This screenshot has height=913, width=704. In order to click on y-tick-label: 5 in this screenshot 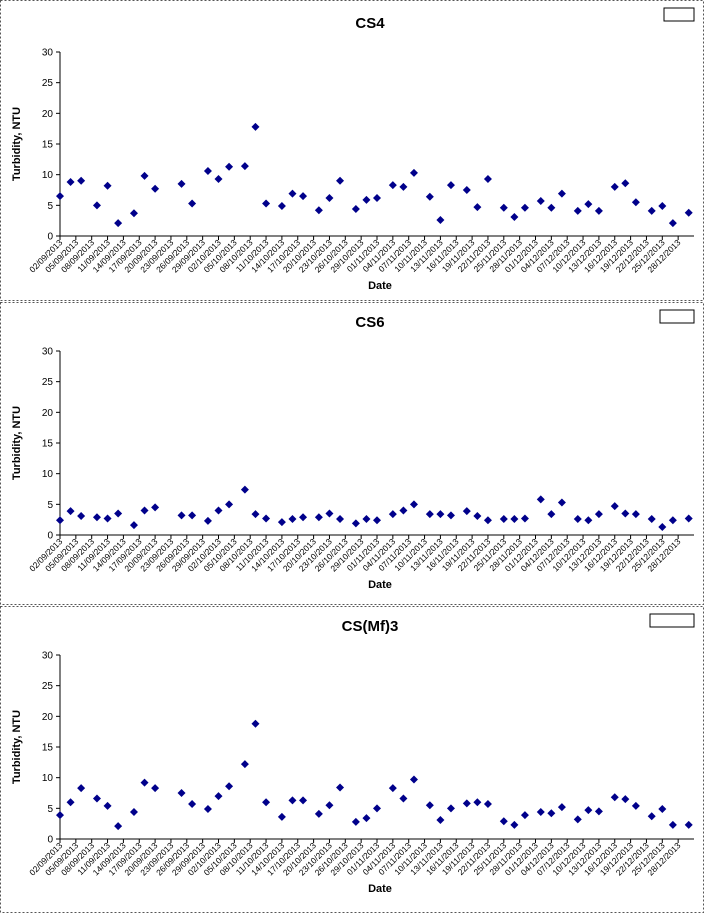, I will do `click(50, 505)`.